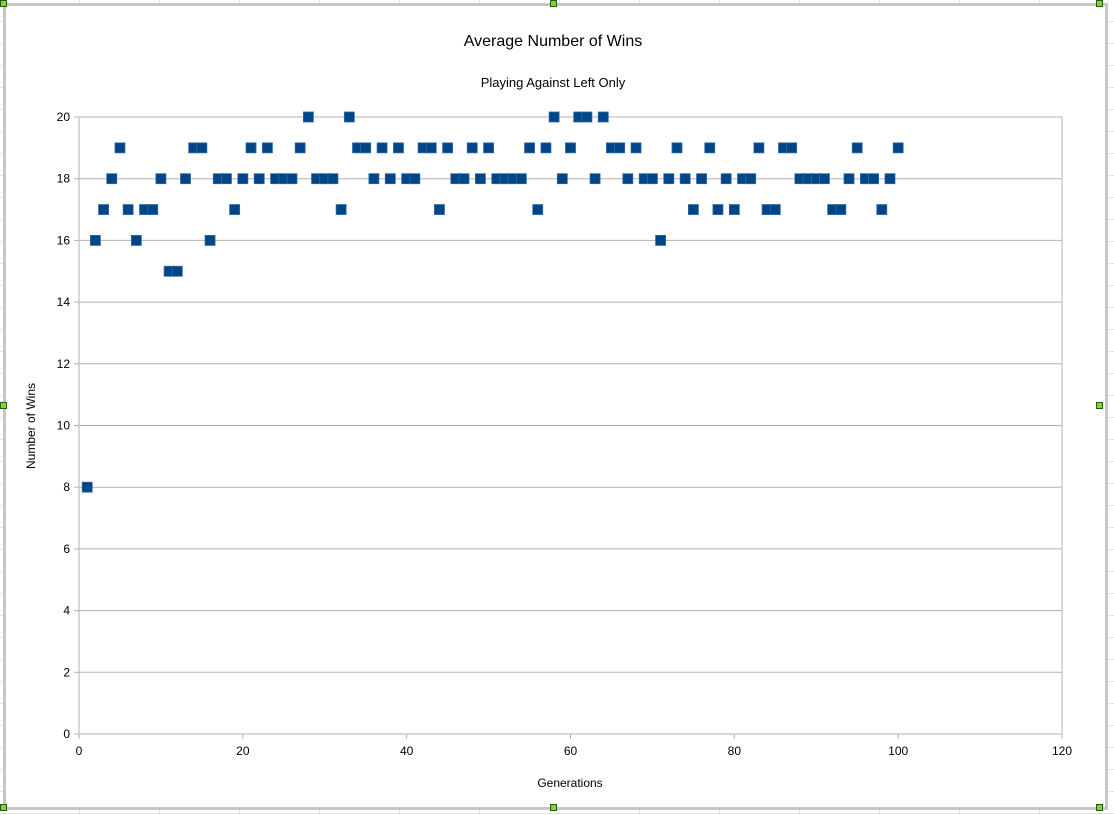  I want to click on y-axis-title: Number of Wins, so click(31, 426).